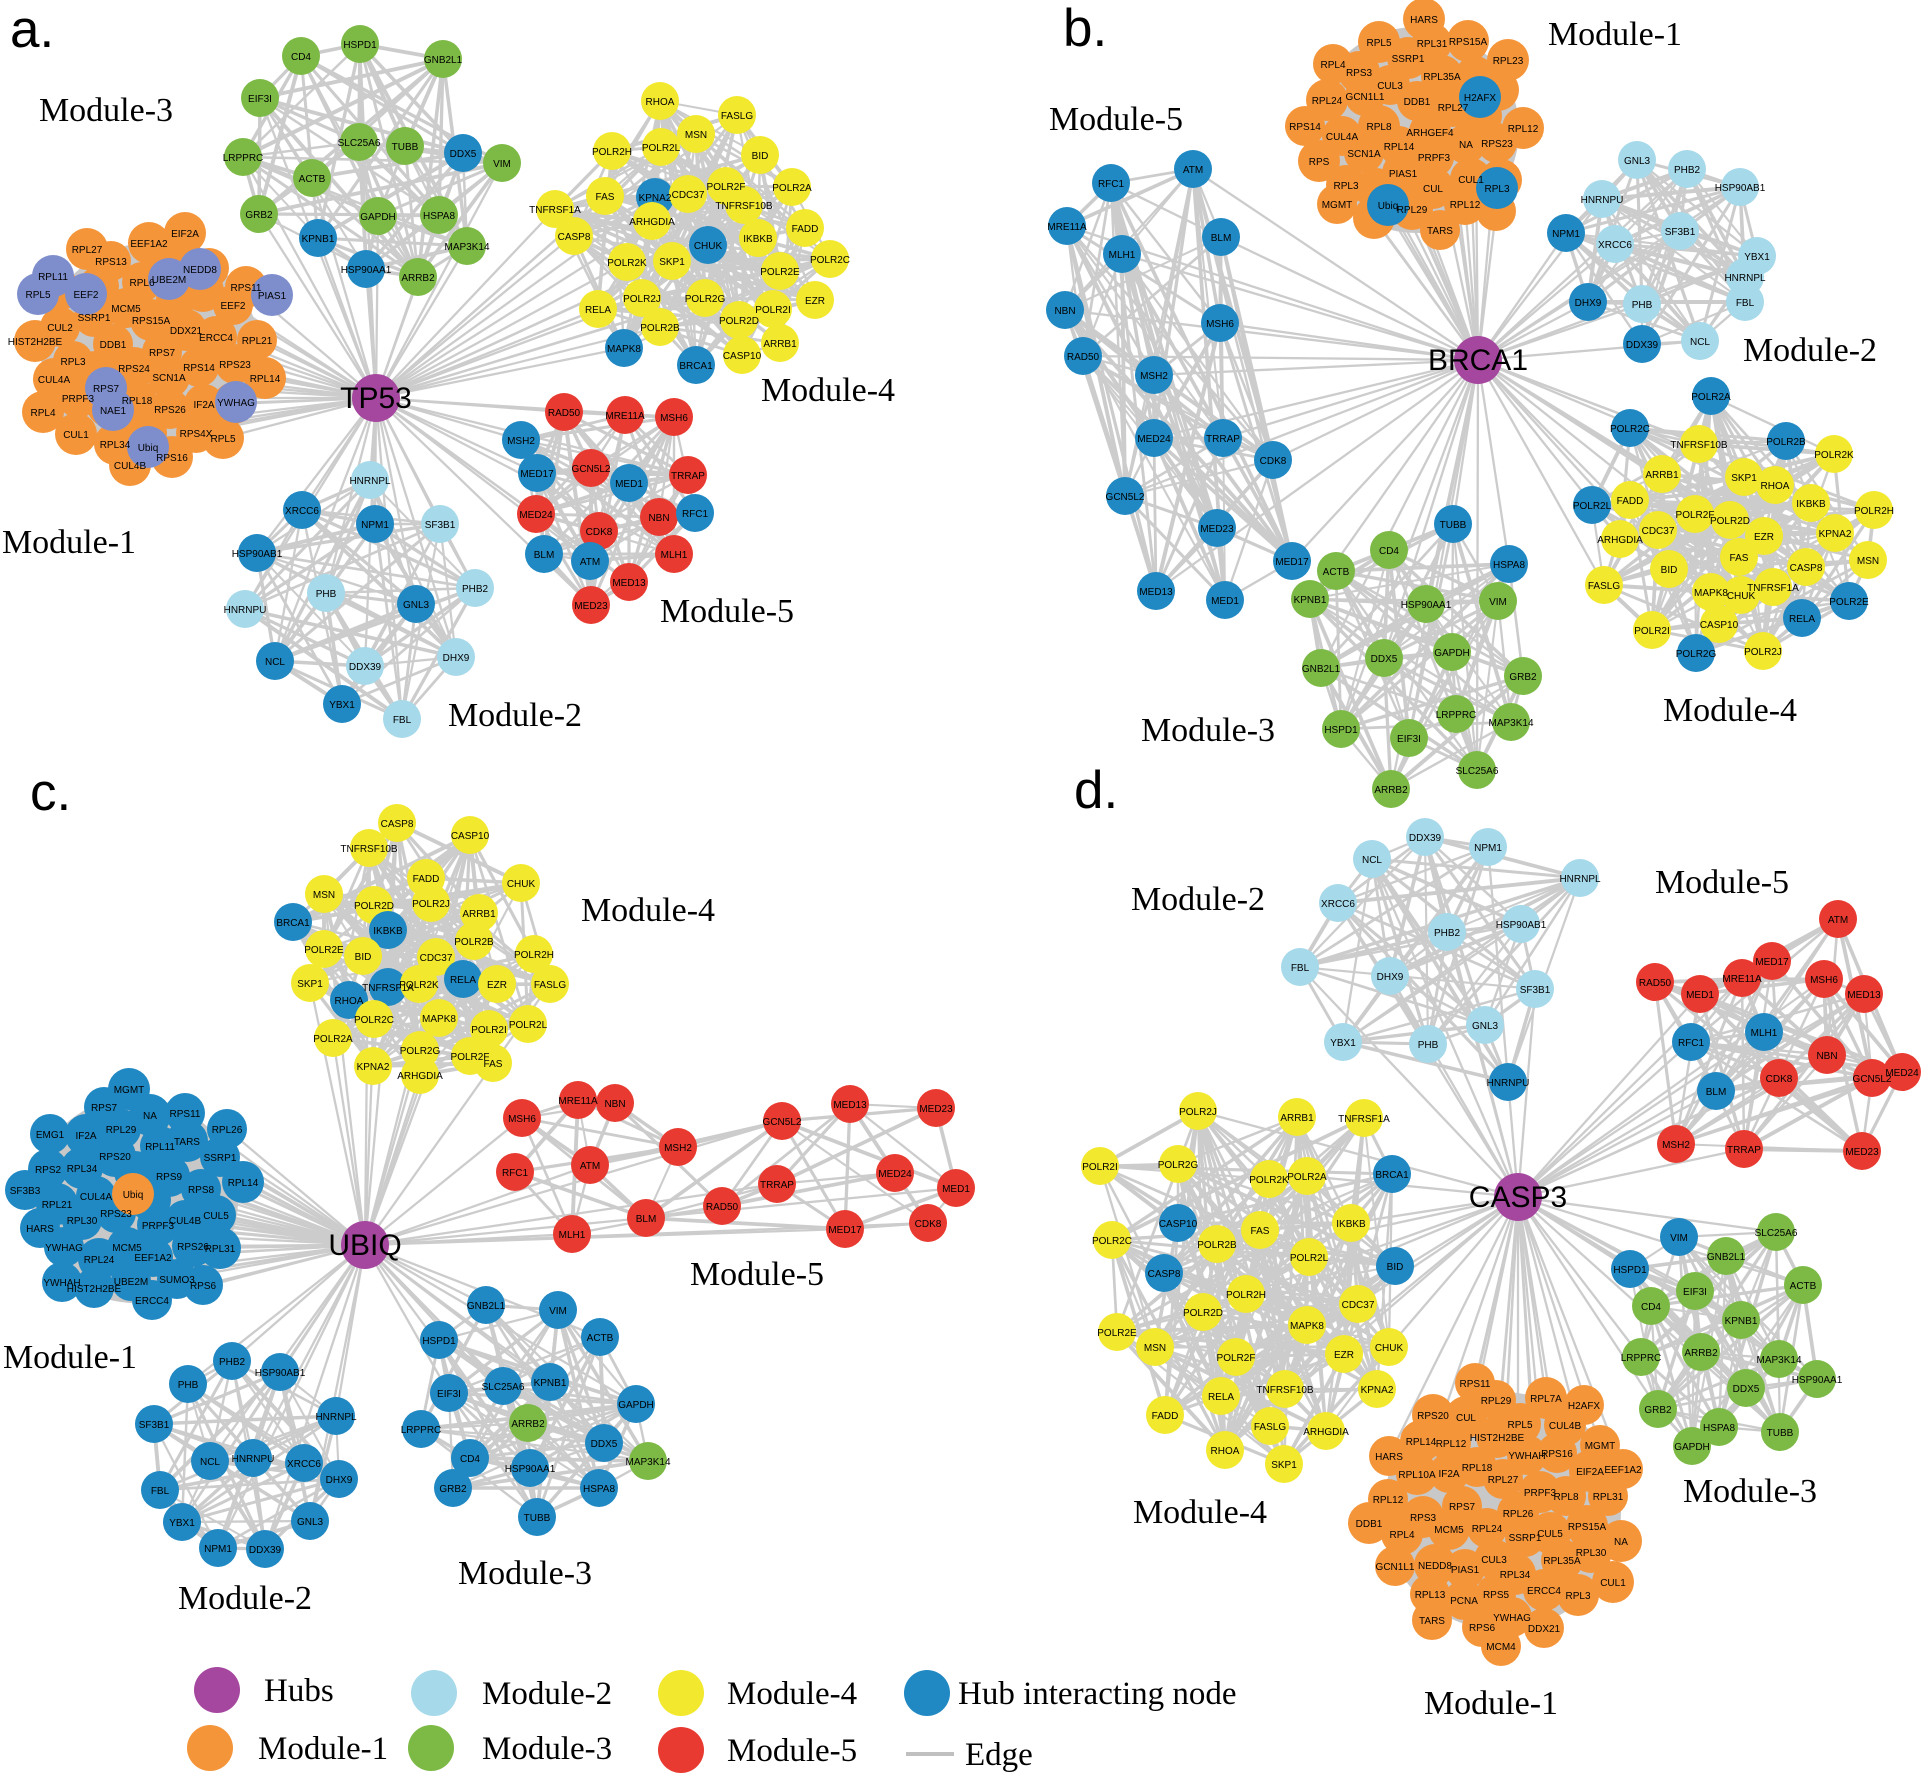 The width and height of the screenshot is (1923, 1780). Describe the element at coordinates (1337, 205) in the screenshot. I see `svg-text: MGMT` at that location.